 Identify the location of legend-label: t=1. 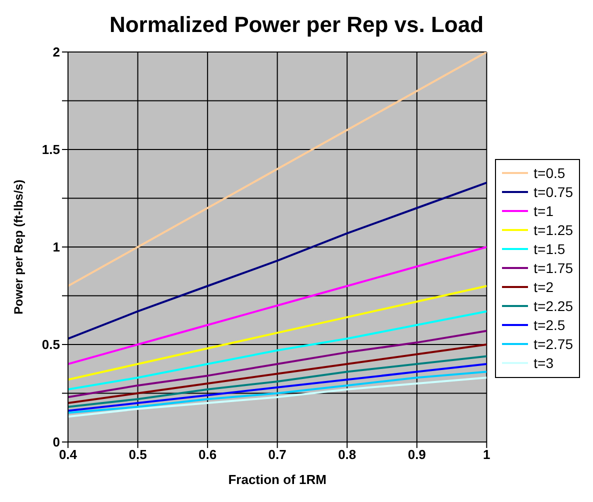
(544, 211).